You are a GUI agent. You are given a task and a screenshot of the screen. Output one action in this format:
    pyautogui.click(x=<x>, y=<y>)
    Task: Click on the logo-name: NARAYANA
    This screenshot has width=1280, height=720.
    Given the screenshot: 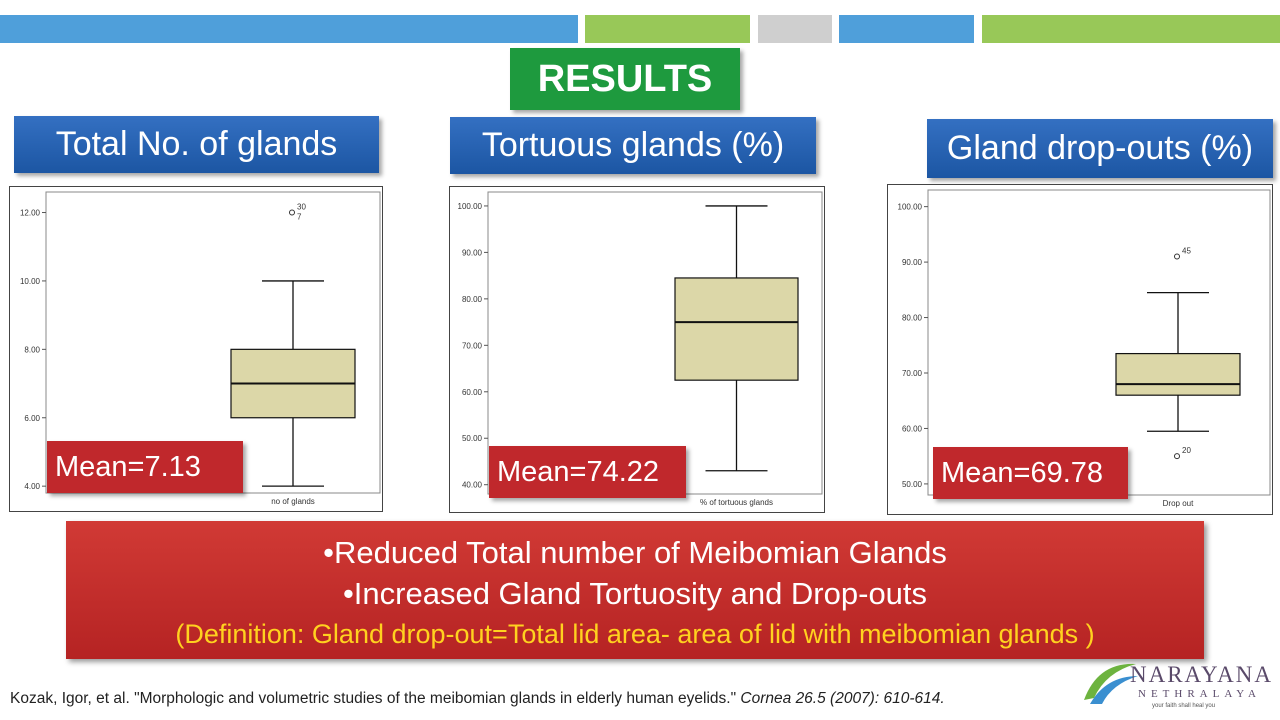 What is the action you would take?
    pyautogui.click(x=1201, y=674)
    